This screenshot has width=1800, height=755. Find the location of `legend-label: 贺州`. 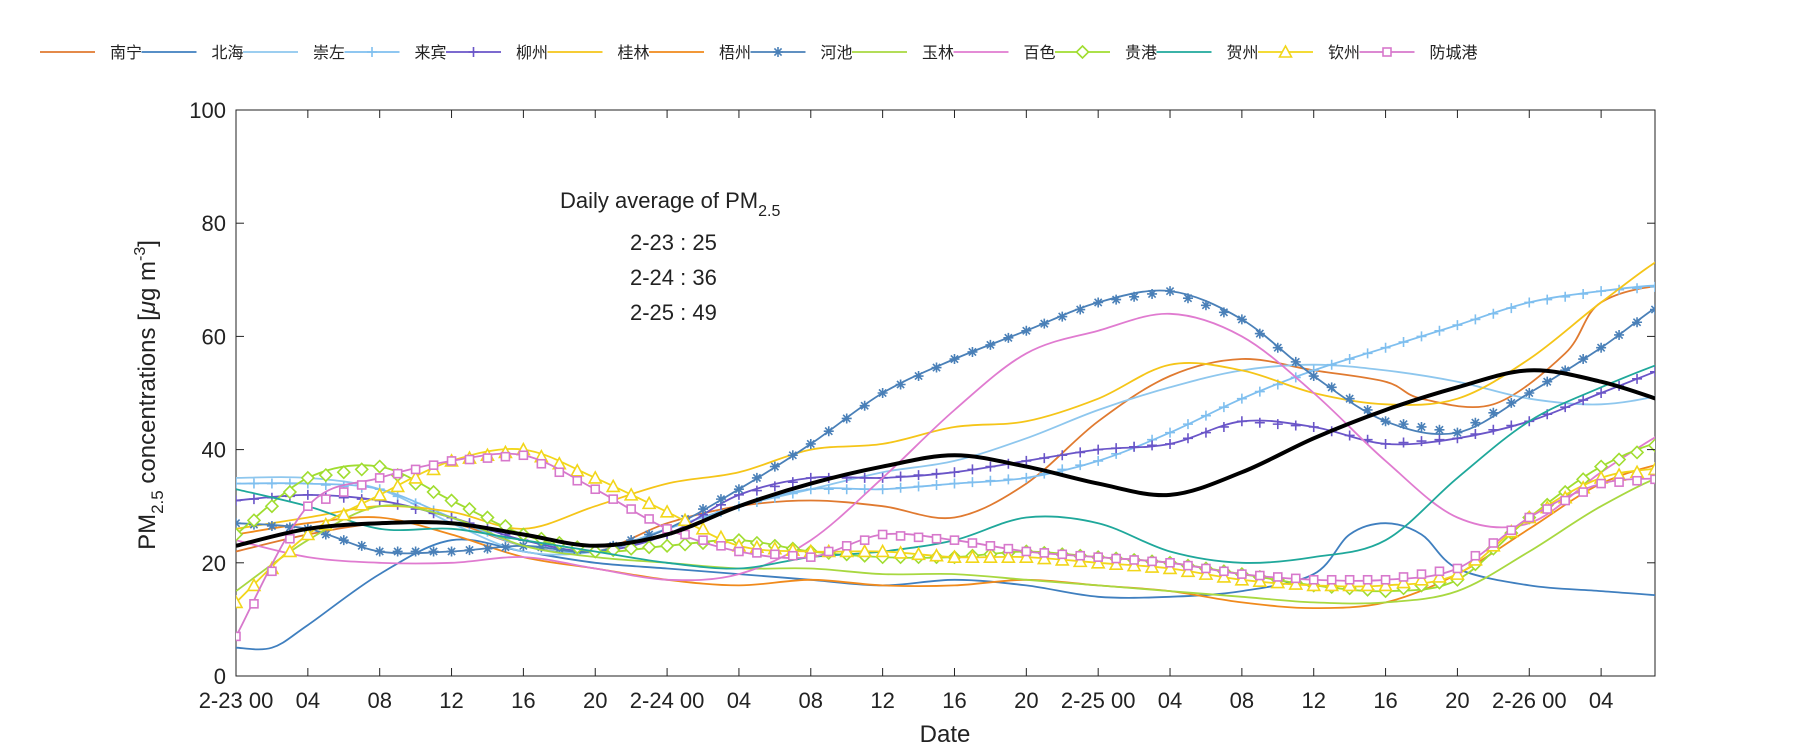

legend-label: 贺州 is located at coordinates (1243, 52).